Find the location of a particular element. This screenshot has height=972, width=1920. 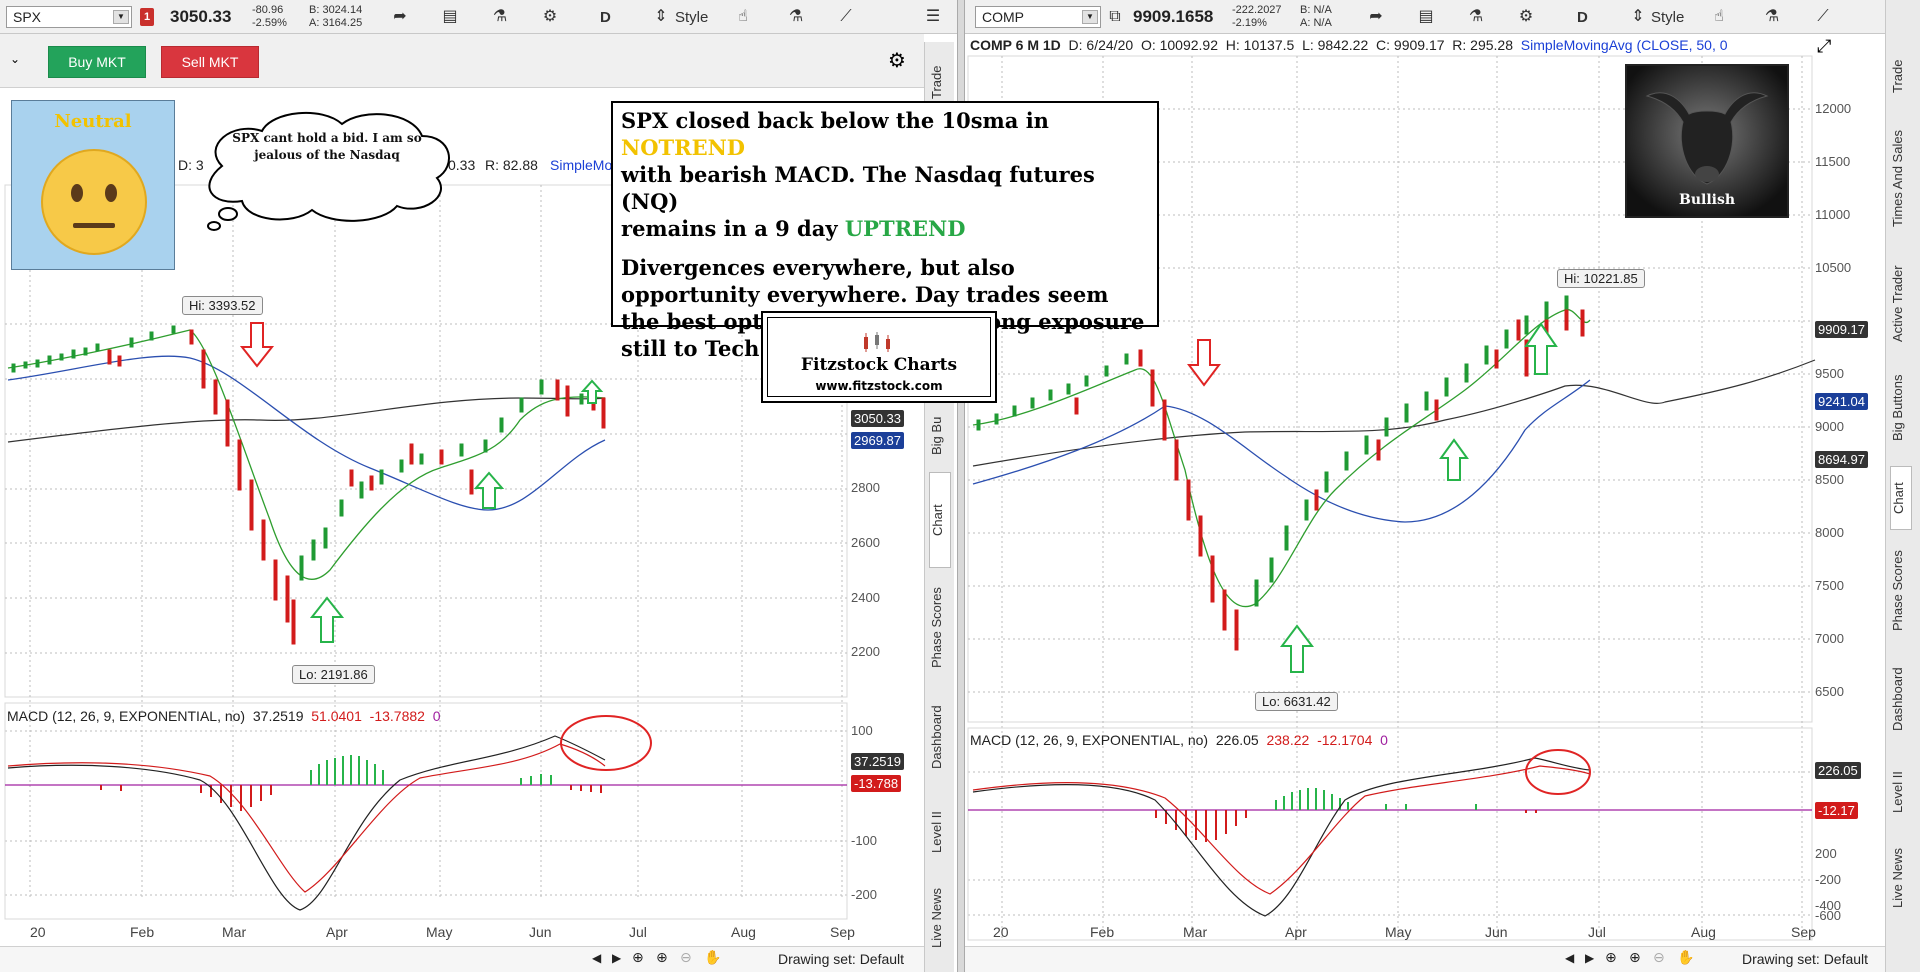

left-style-menu: Style is located at coordinates (692, 17).